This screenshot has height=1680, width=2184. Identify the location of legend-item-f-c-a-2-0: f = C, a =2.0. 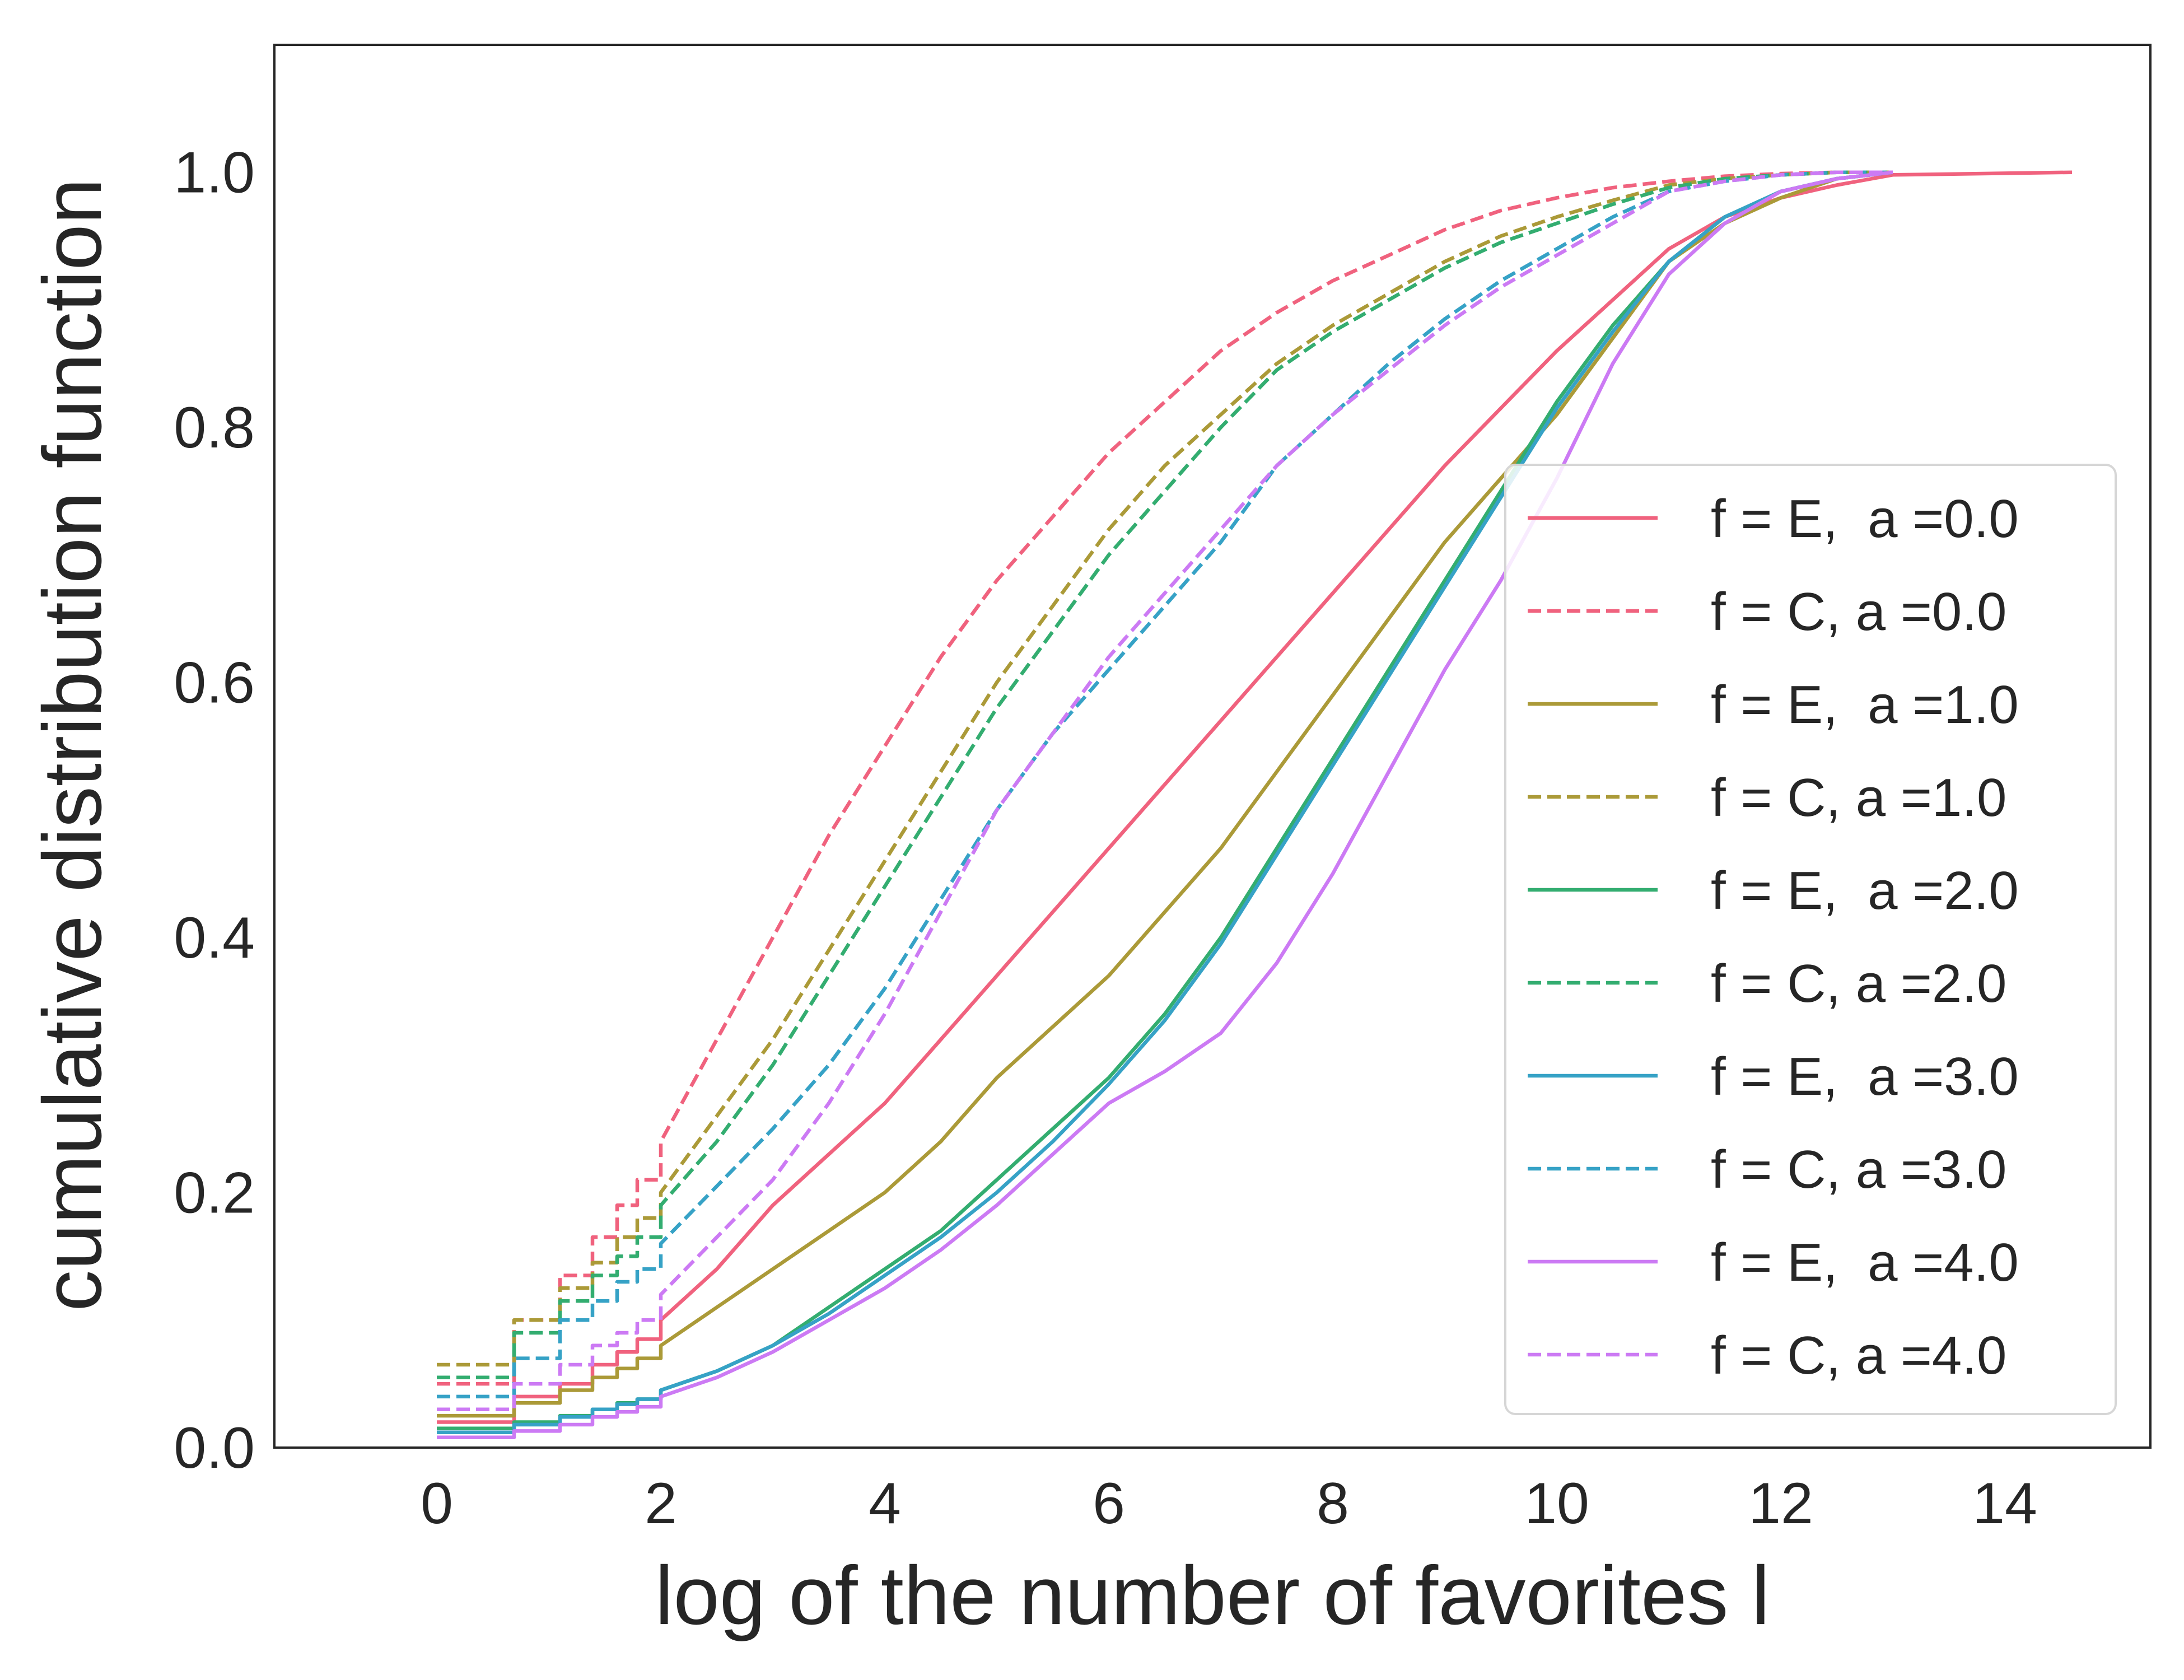
(1767, 984).